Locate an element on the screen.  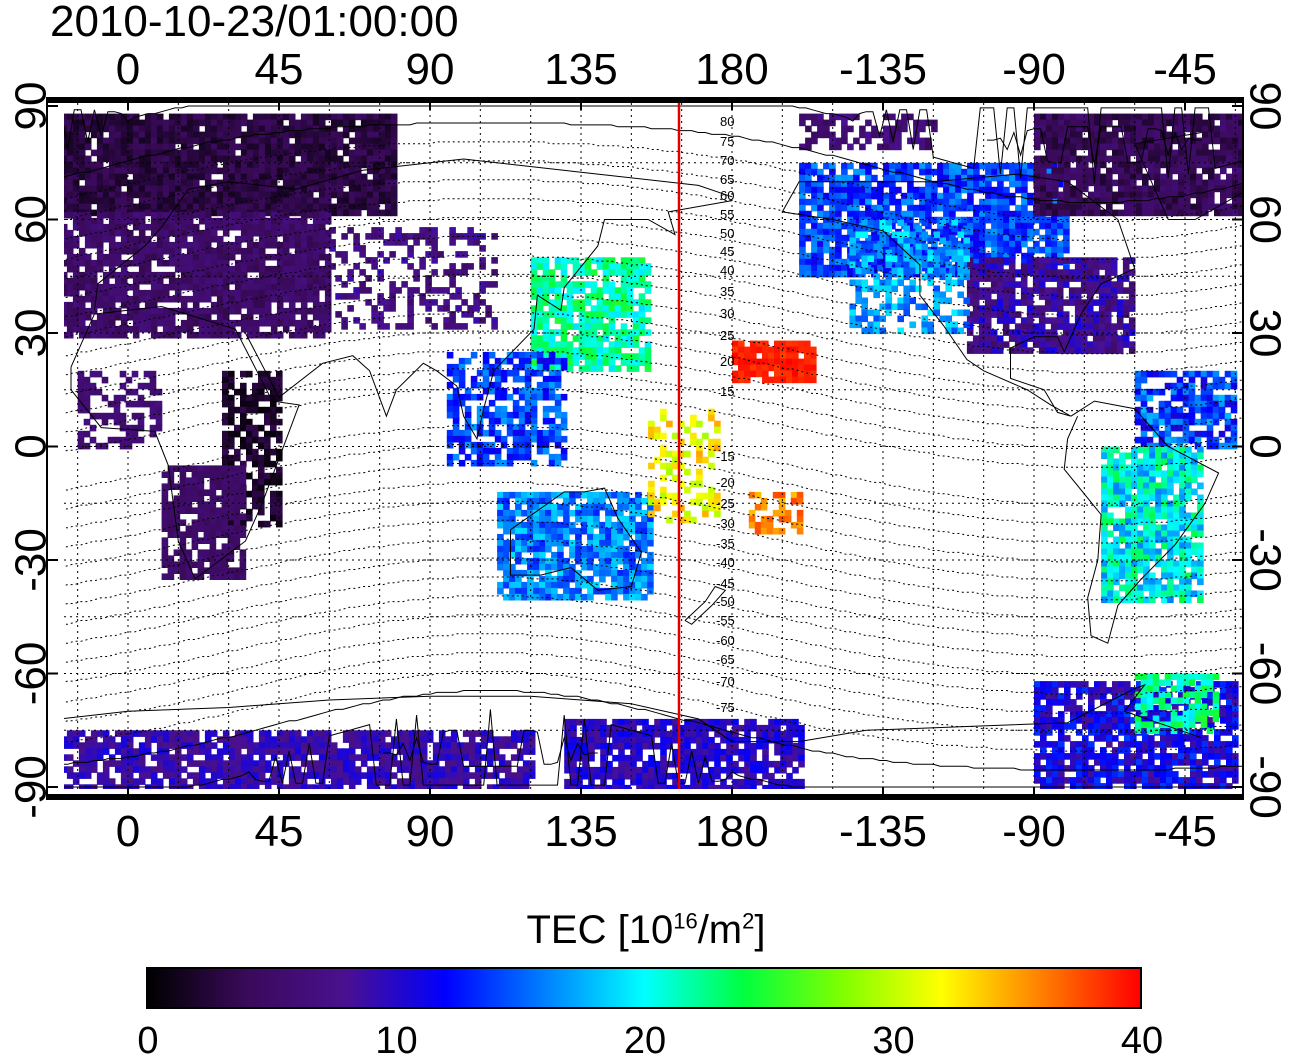
bottom-lon-label: 45 is located at coordinates (279, 831).